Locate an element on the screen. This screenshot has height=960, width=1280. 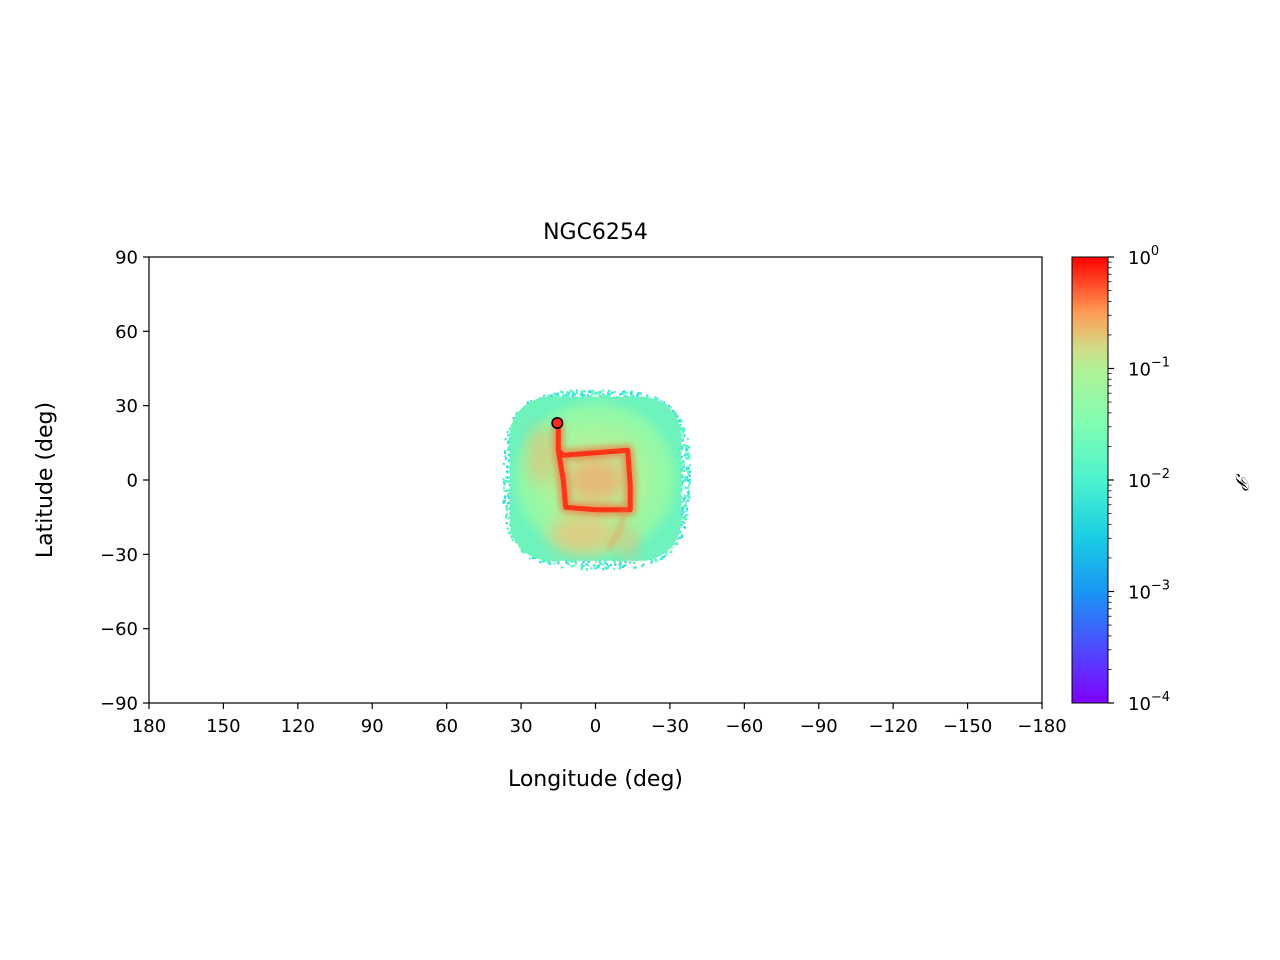
x-tick-label: −60 is located at coordinates (744, 726).